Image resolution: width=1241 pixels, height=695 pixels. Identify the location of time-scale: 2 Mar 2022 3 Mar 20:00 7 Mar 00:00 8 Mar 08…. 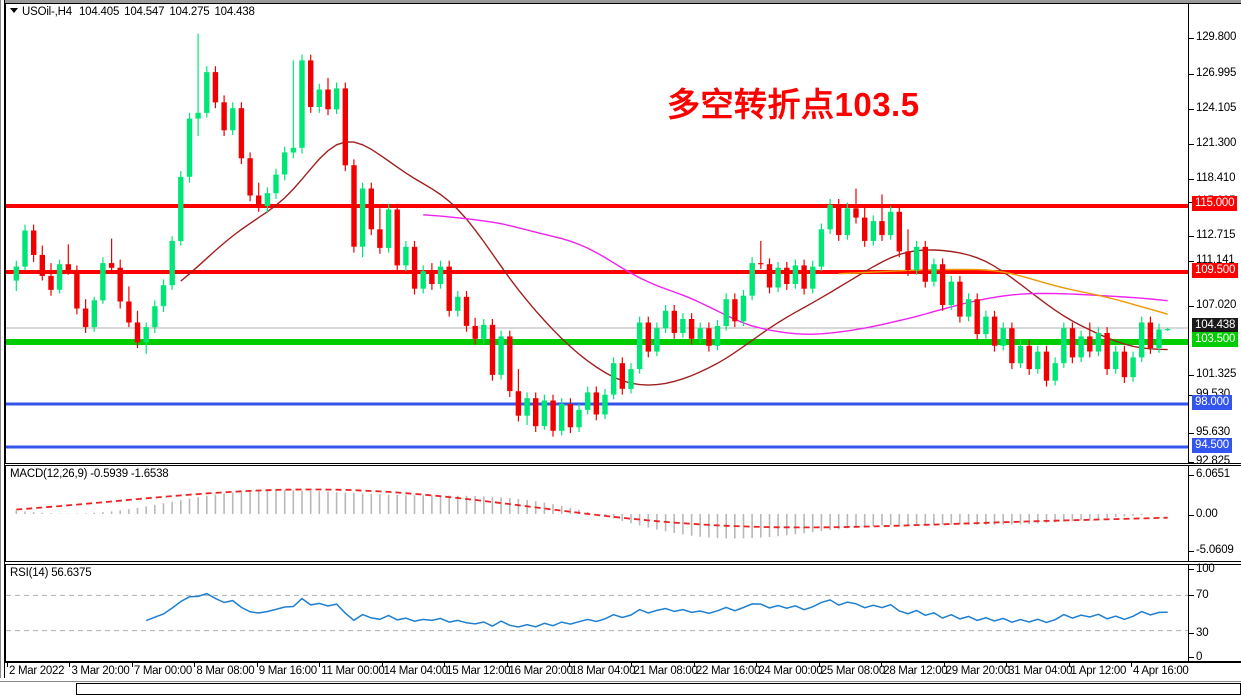
(597, 670).